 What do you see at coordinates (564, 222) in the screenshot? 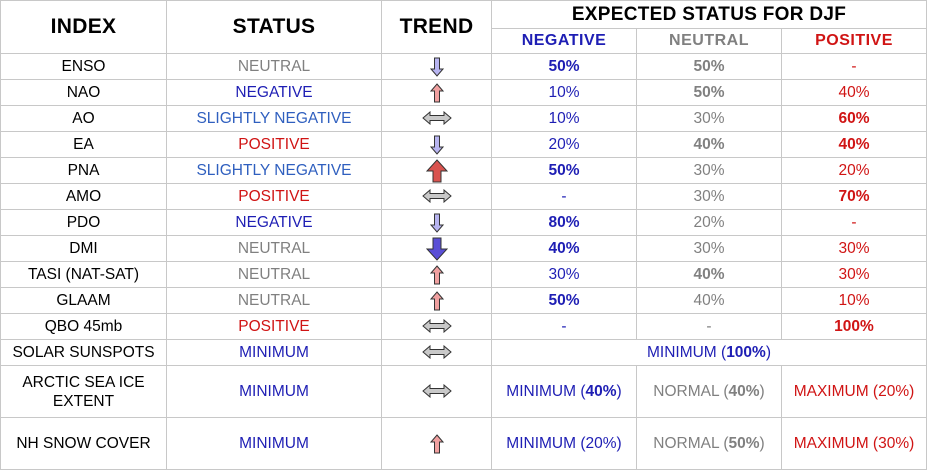
I see `negative-cell: 80%` at bounding box center [564, 222].